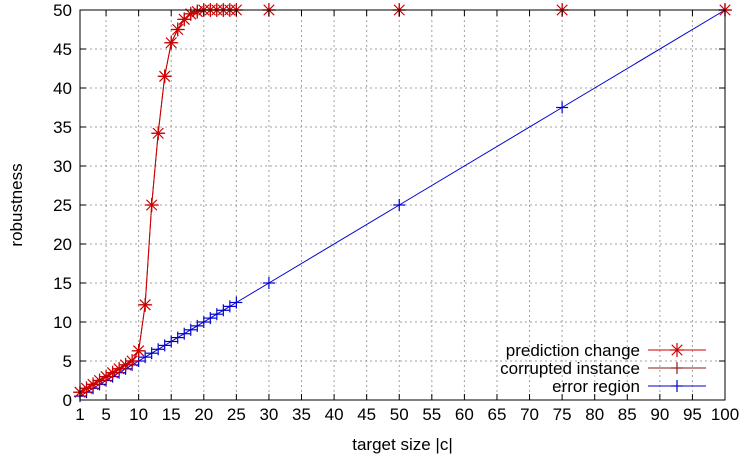 This screenshot has height=462, width=743. Describe the element at coordinates (301, 414) in the screenshot. I see `x-tick-label: 35` at that location.